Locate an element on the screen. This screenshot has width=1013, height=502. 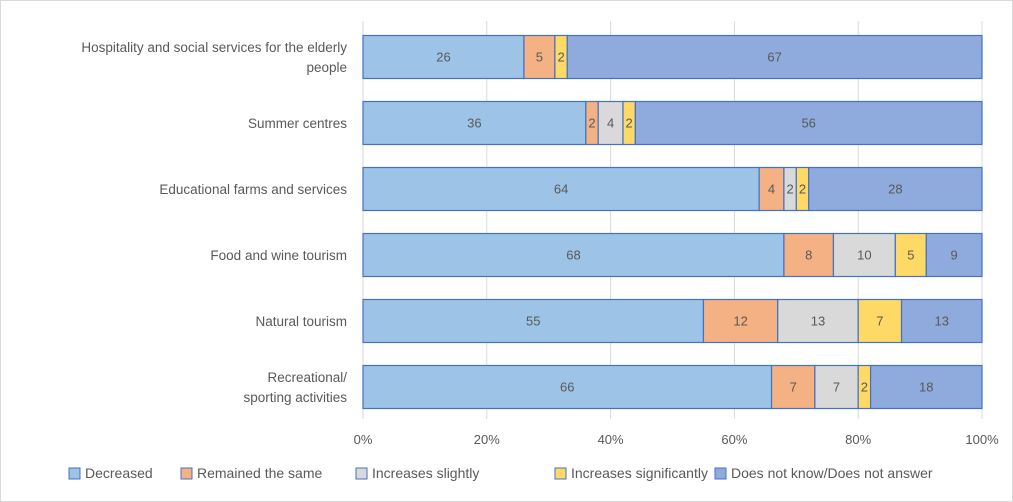
legend-item: Increases significantly is located at coordinates (631, 473).